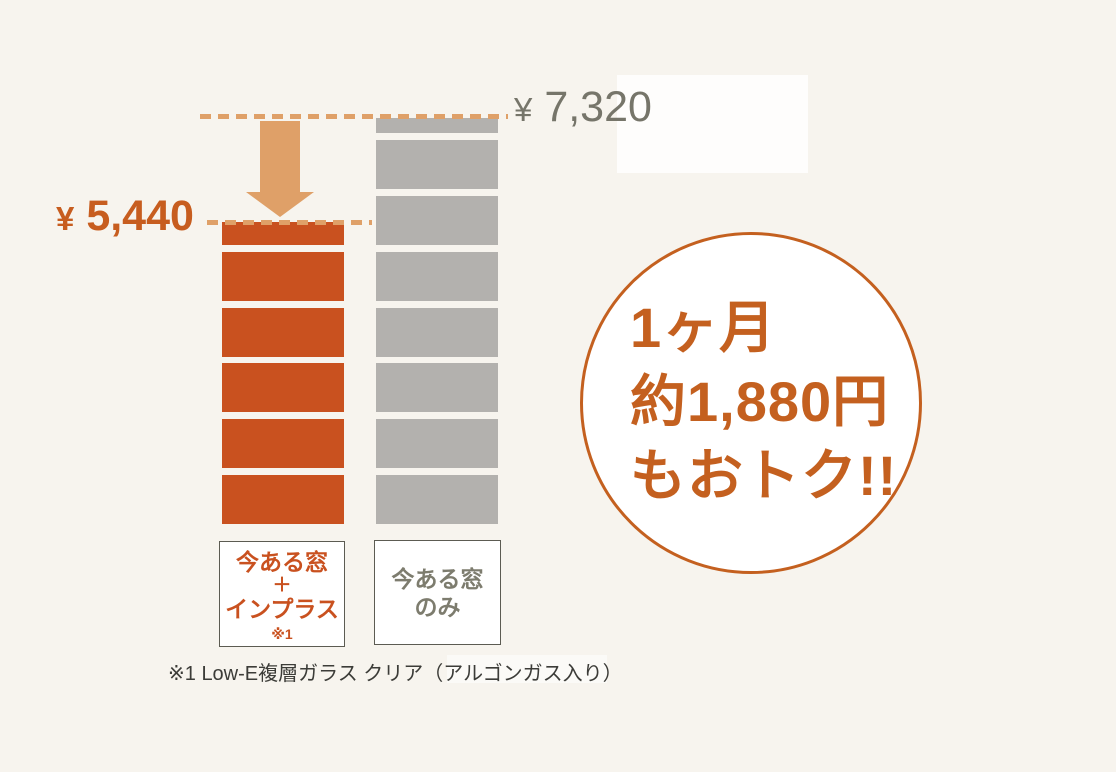  What do you see at coordinates (282, 585) in the screenshot?
I see `plus-icon: ＋` at bounding box center [282, 585].